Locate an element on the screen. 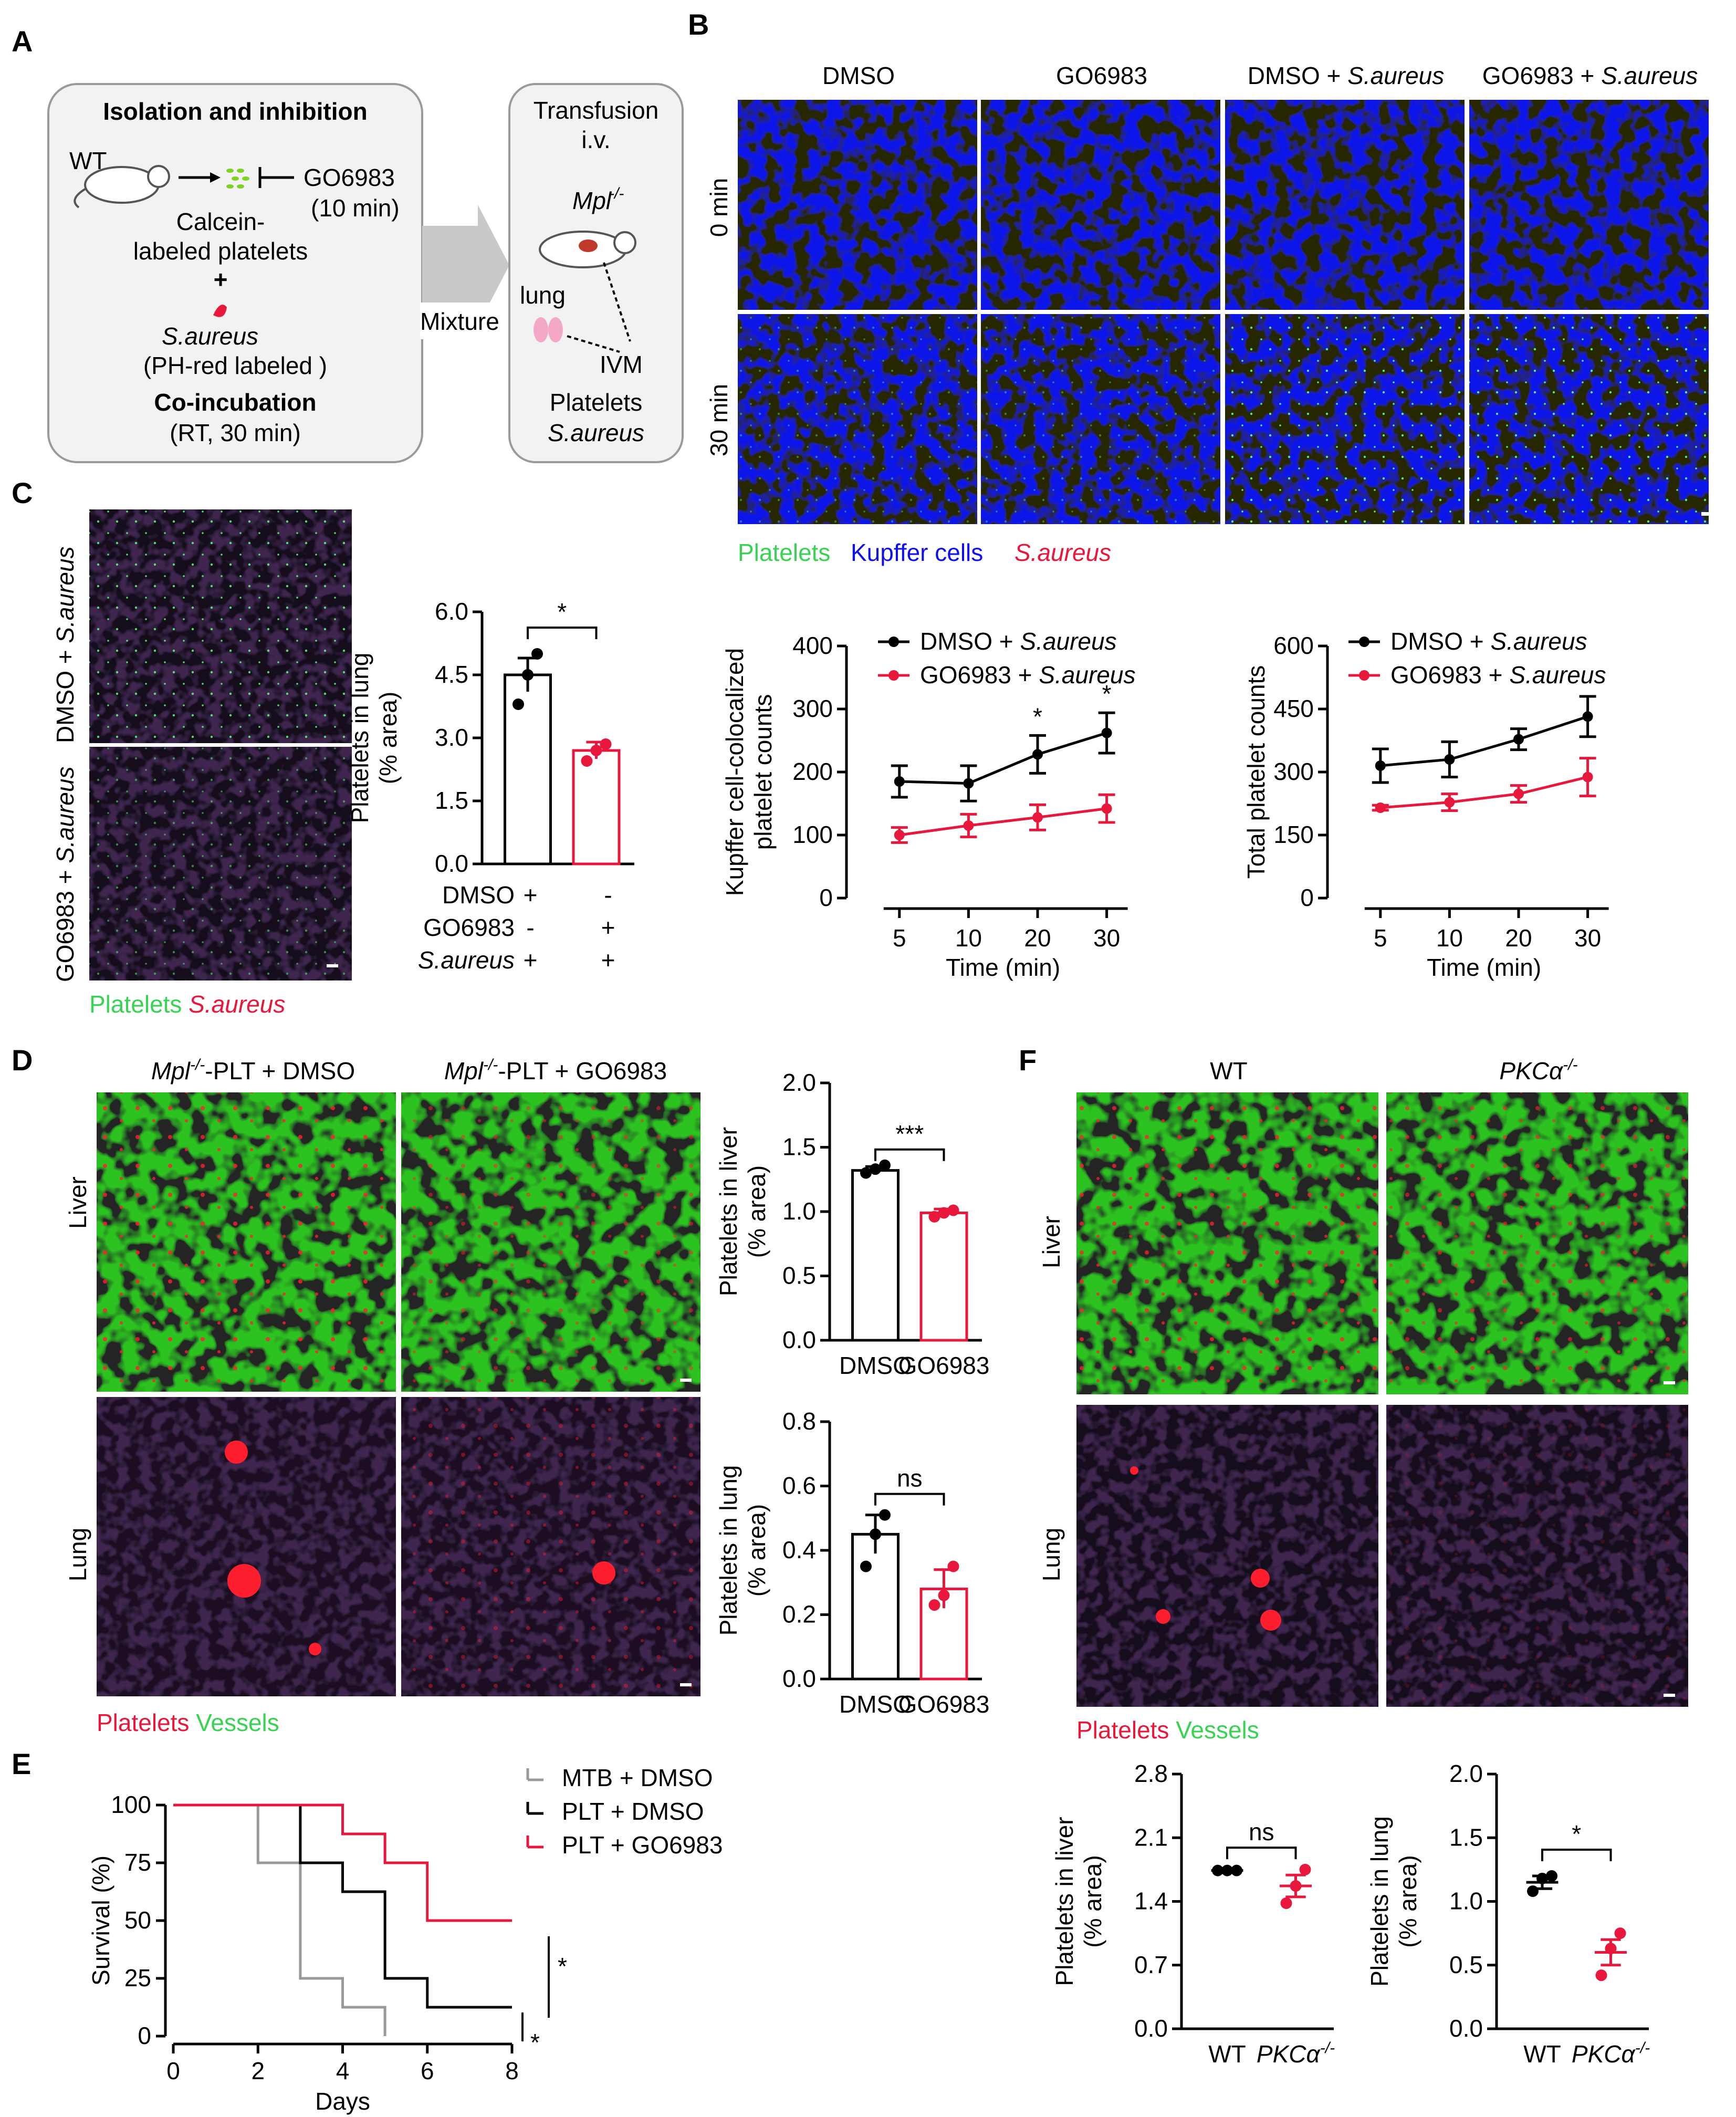 This screenshot has height=2117, width=1736. panel-label-e: E is located at coordinates (21, 1763).